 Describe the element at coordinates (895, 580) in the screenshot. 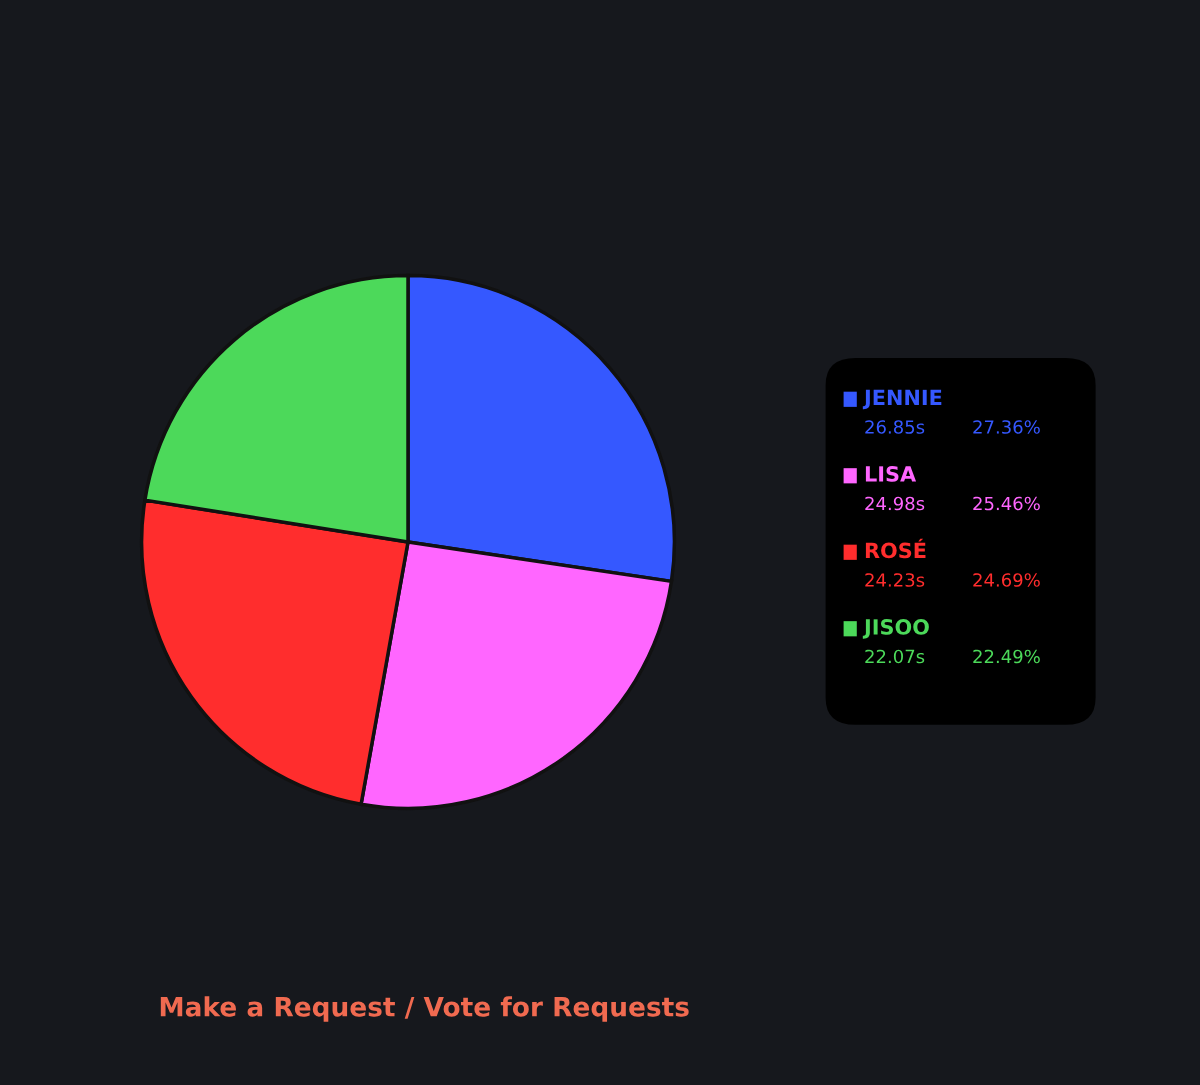

I see `data-label: 24.23s` at that location.